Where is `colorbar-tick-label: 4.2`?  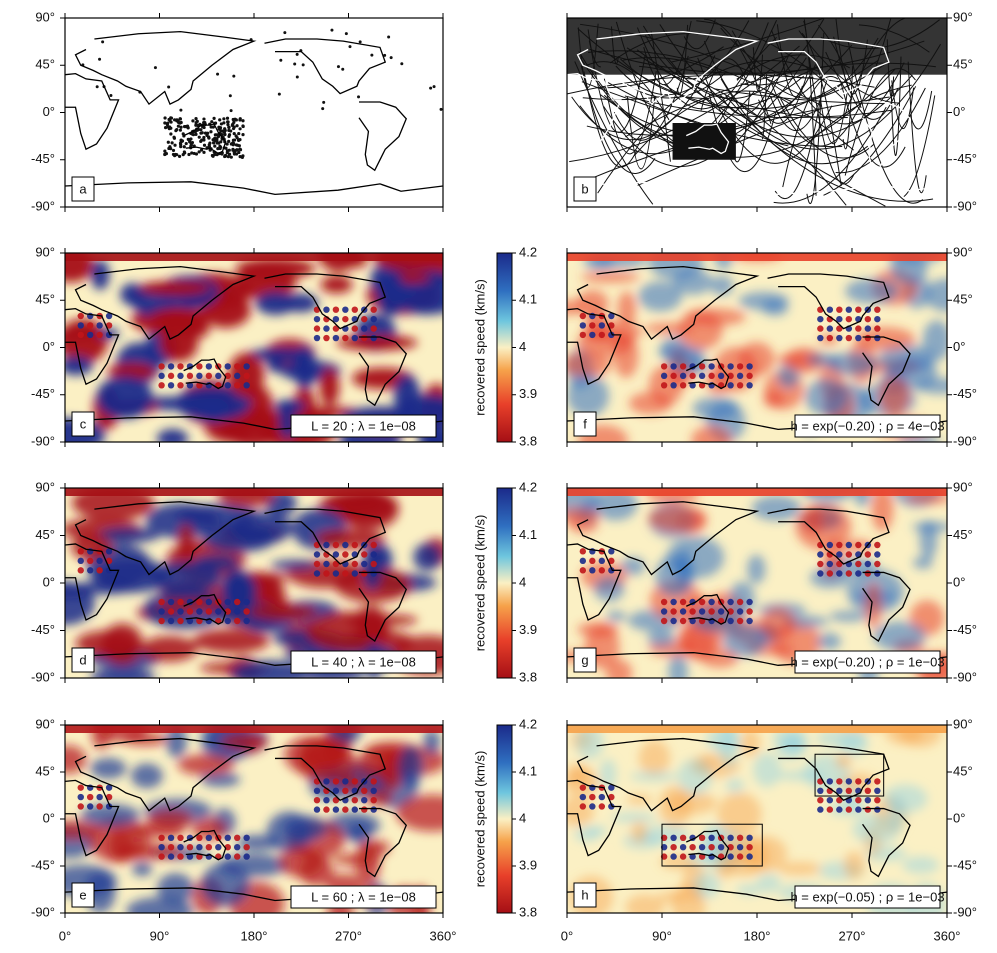 colorbar-tick-label: 4.2 is located at coordinates (528, 486).